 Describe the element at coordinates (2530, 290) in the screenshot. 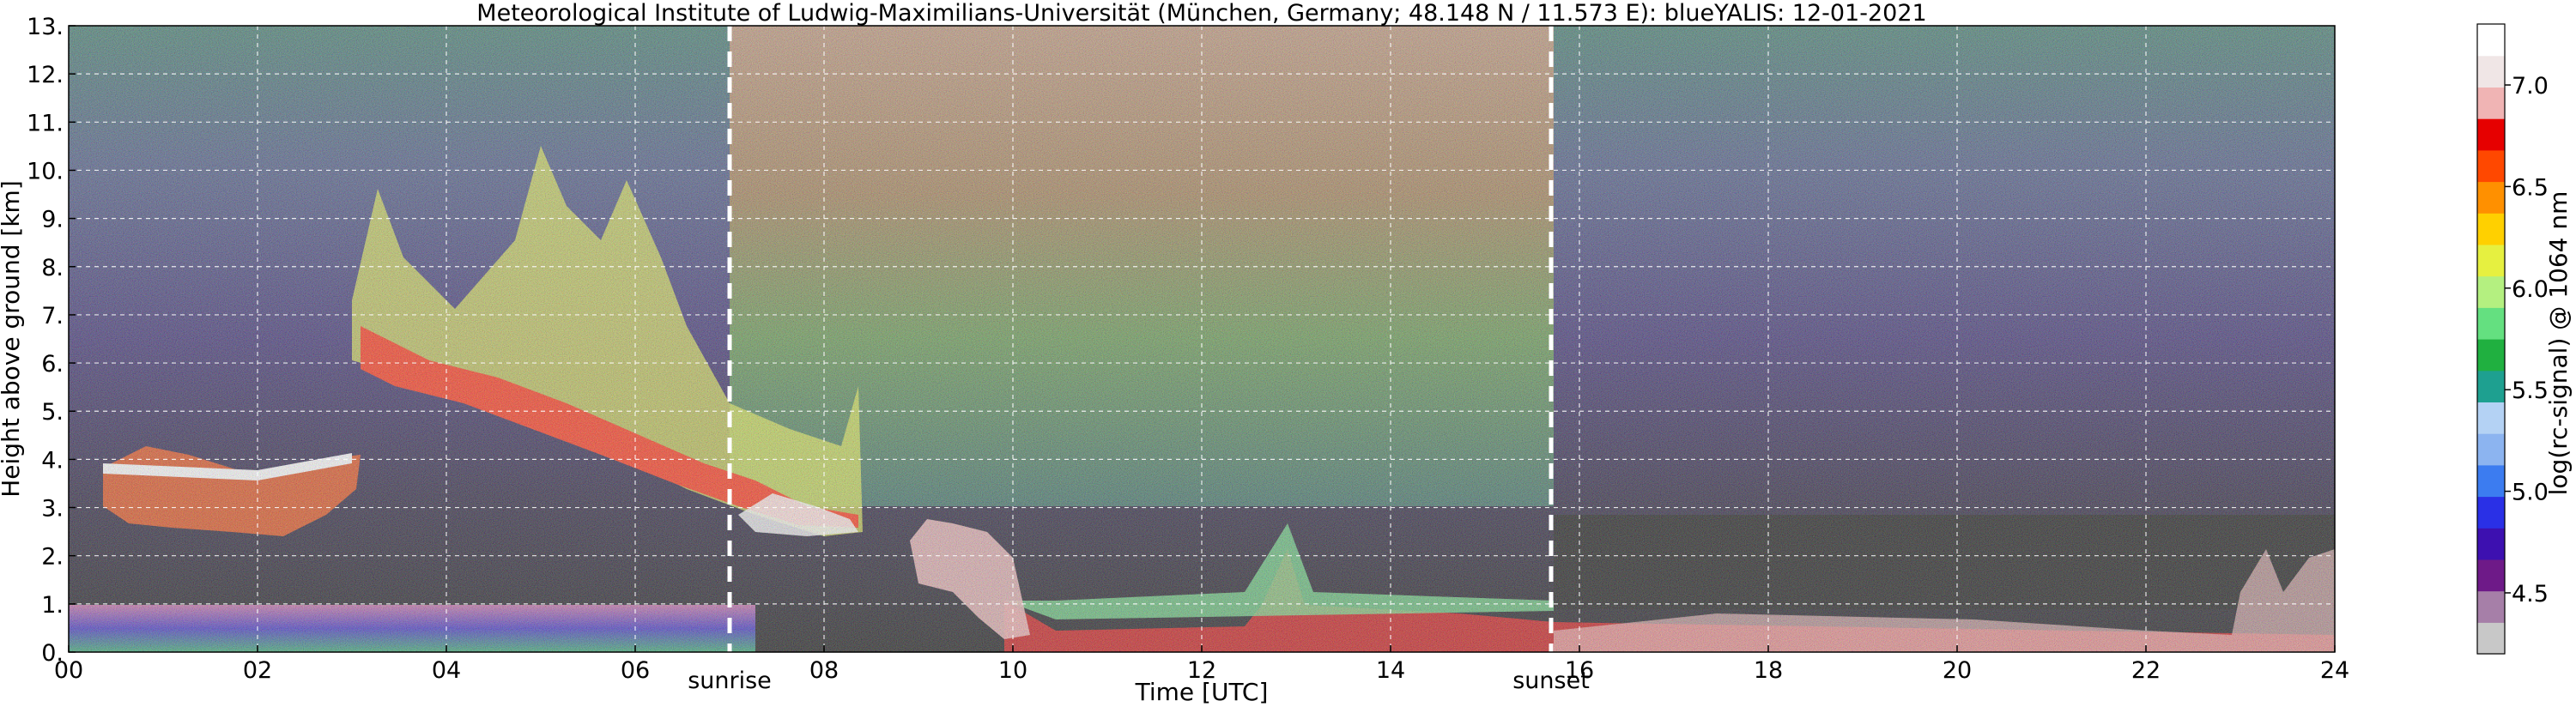

I see `colorbar-tick-label: 6.0` at that location.